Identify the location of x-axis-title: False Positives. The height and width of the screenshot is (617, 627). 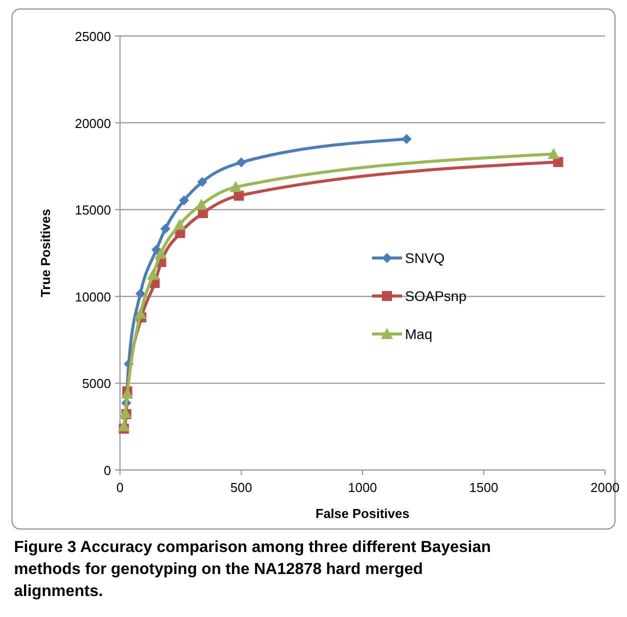
(363, 513).